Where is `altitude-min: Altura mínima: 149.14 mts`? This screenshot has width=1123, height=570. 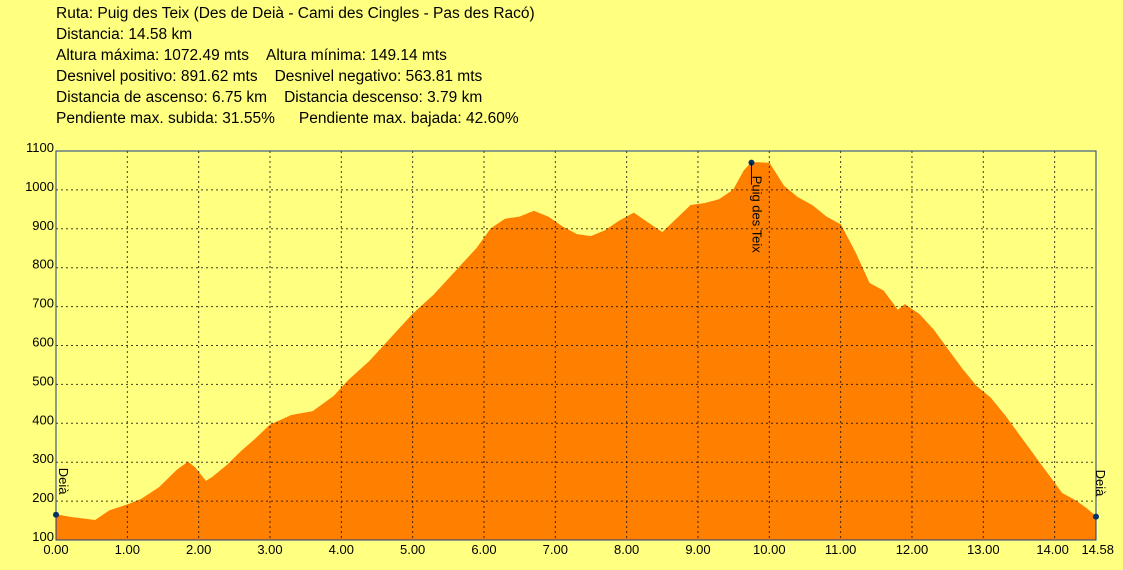
altitude-min: Altura mínima: 149.14 mts is located at coordinates (356, 55).